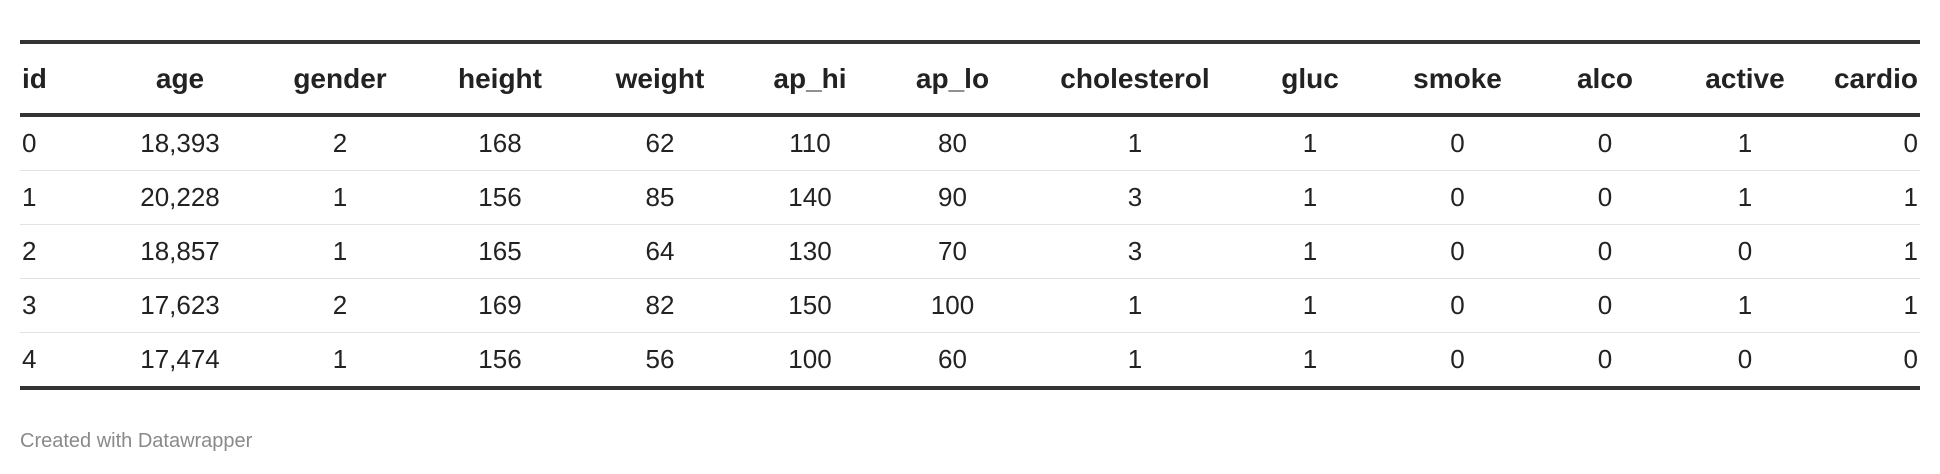 The image size is (1940, 474). Describe the element at coordinates (180, 197) in the screenshot. I see `table-cell: 20,228` at that location.